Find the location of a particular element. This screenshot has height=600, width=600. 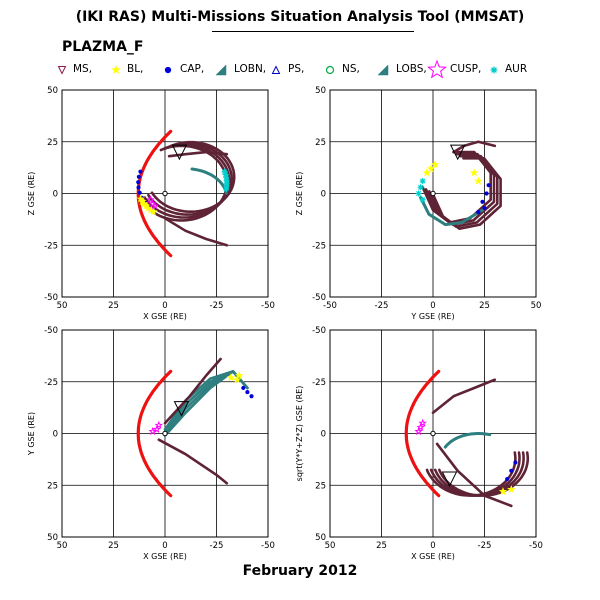

magnetopause-curve is located at coordinates (422, 433).